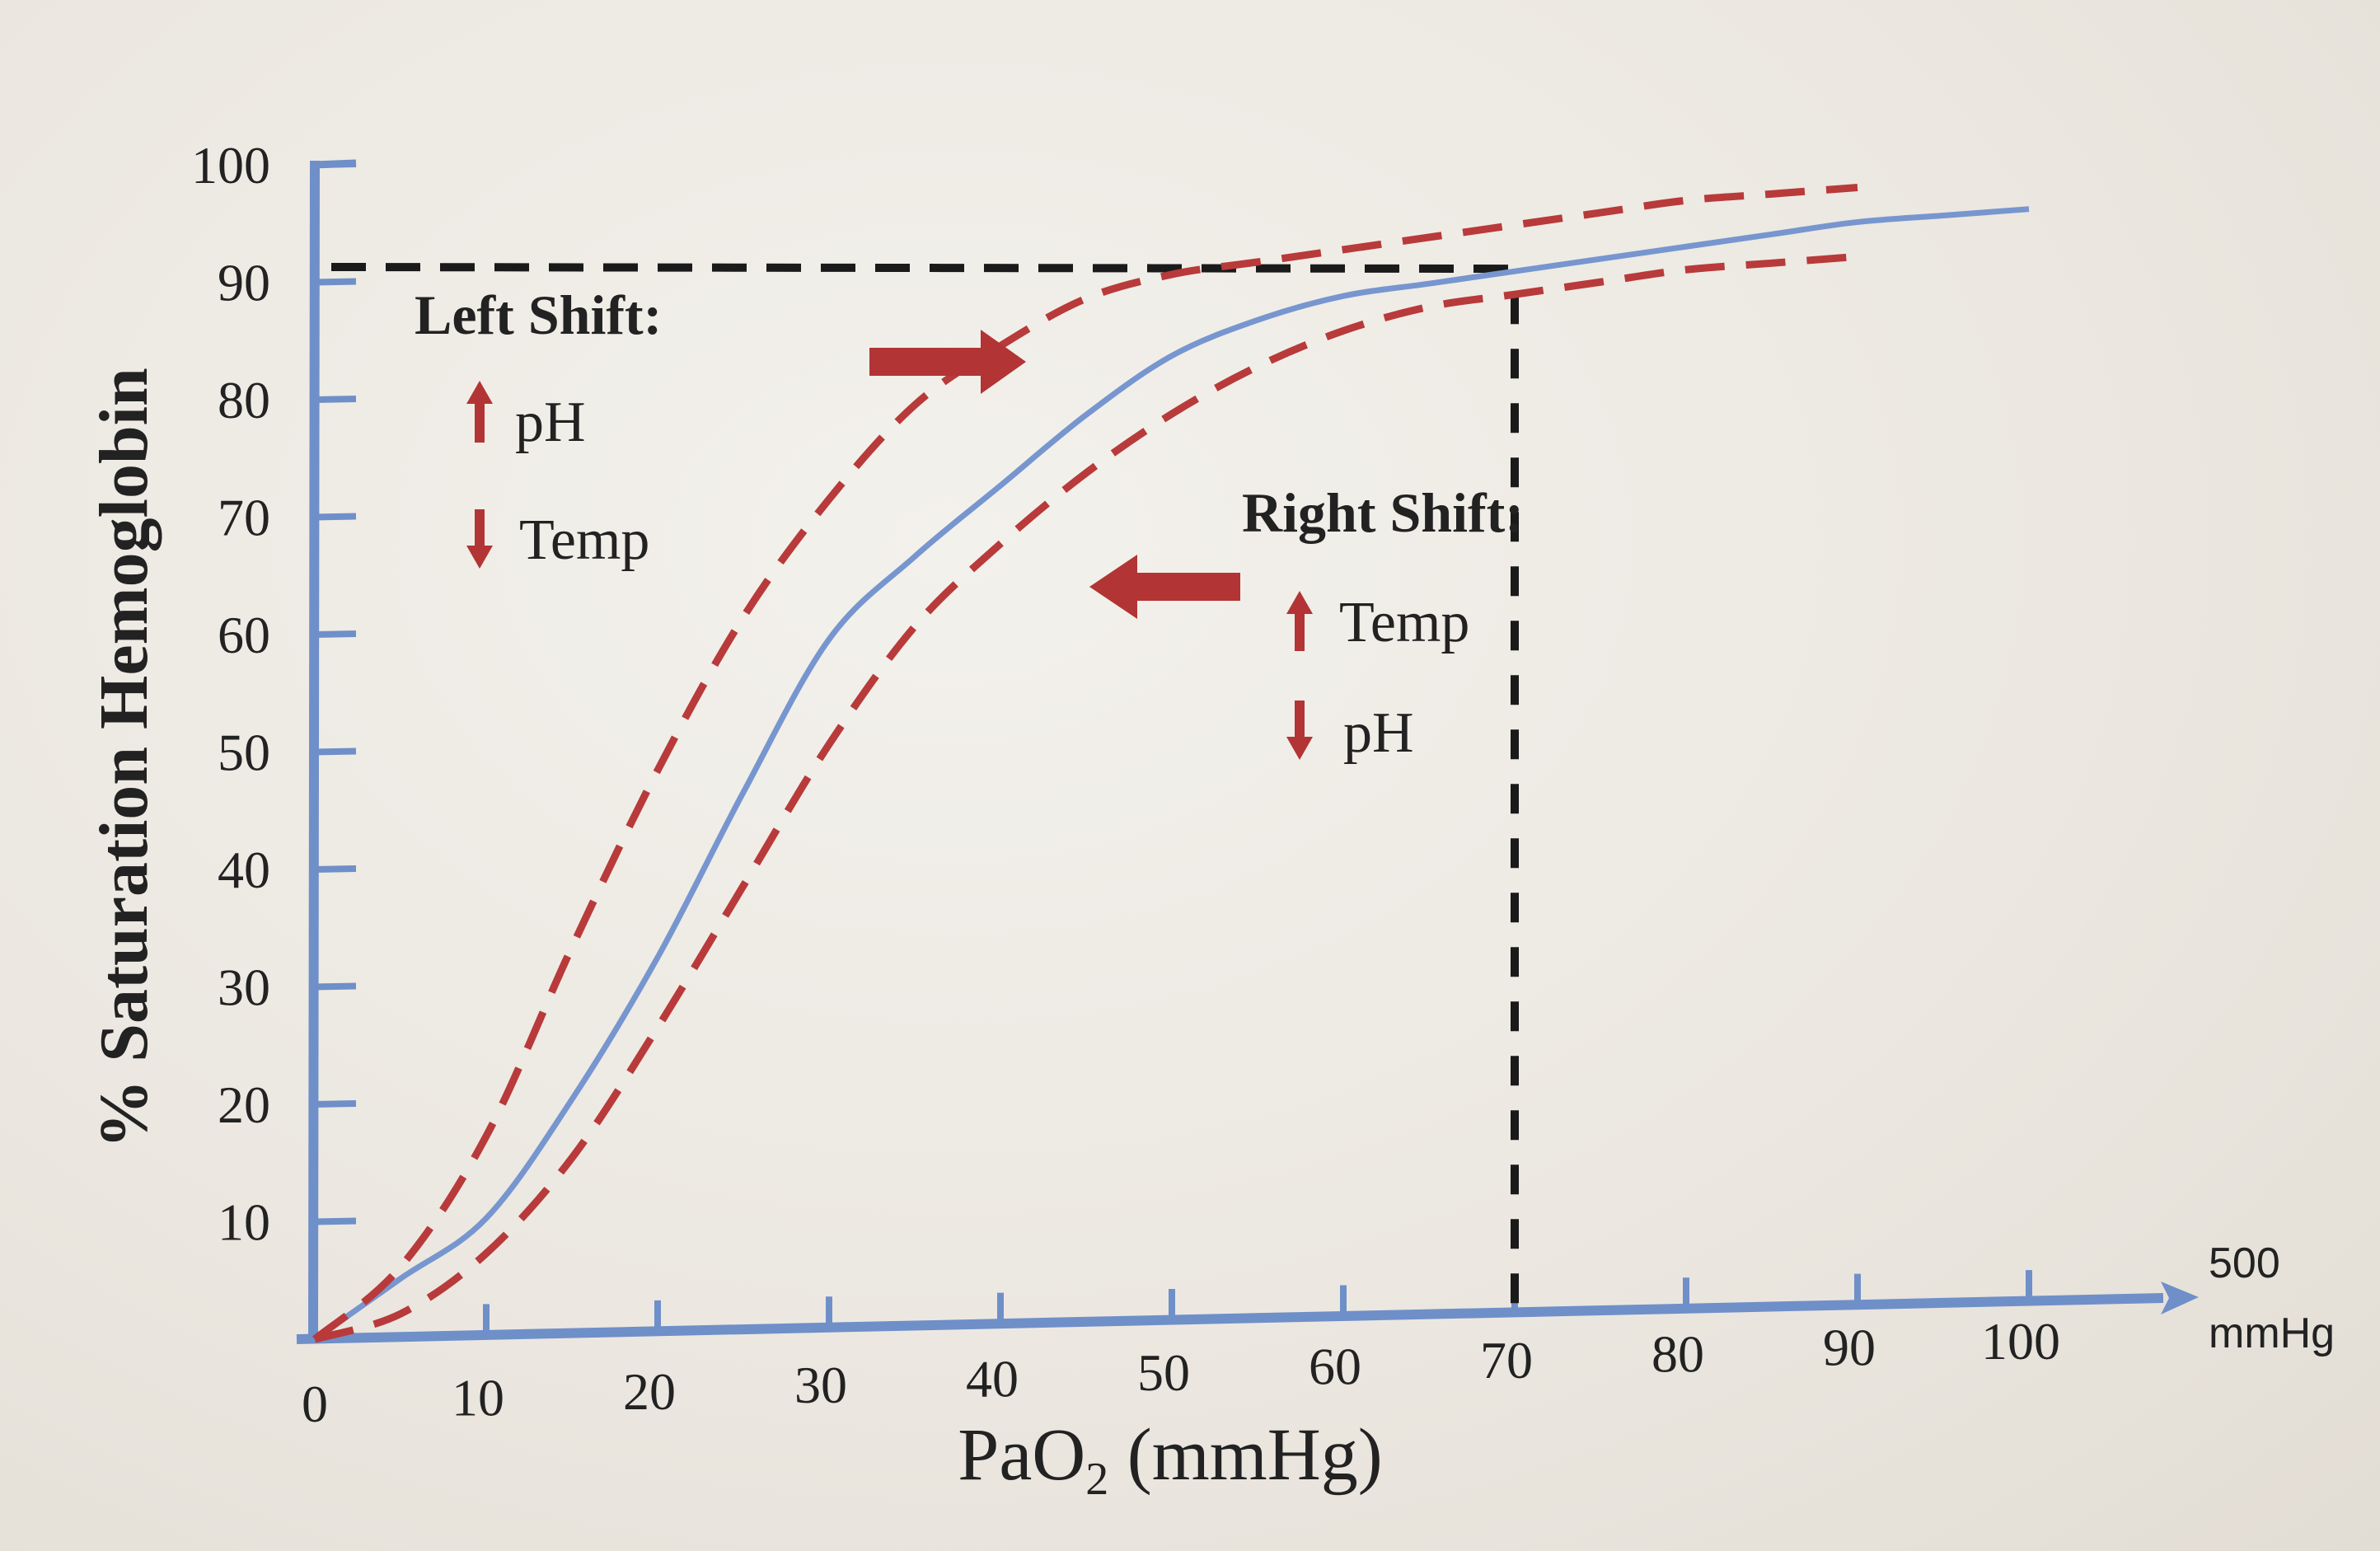  Describe the element at coordinates (1506, 1360) in the screenshot. I see `x-tick-label-70: 70` at that location.